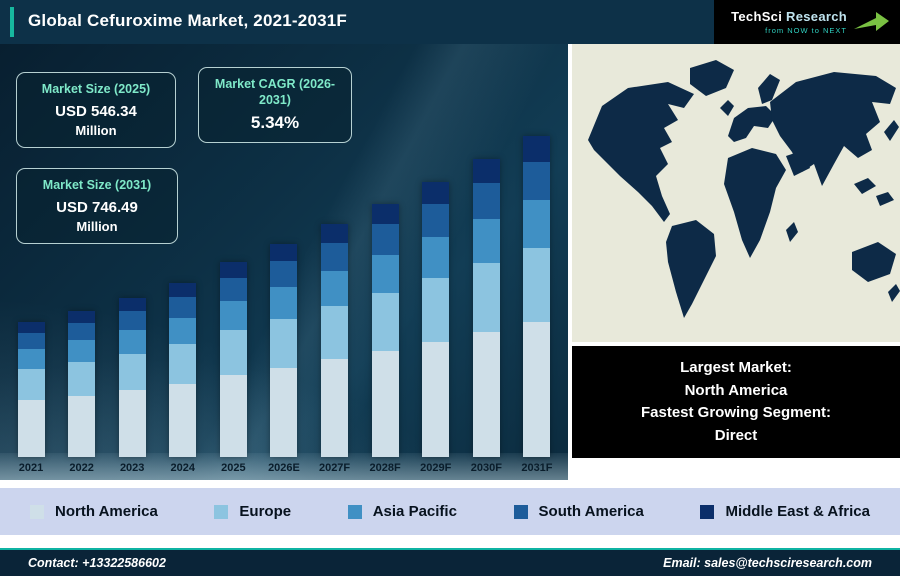 This screenshot has width=900, height=576. I want to click on legend-swatch-asia-pacific, so click(354, 511).